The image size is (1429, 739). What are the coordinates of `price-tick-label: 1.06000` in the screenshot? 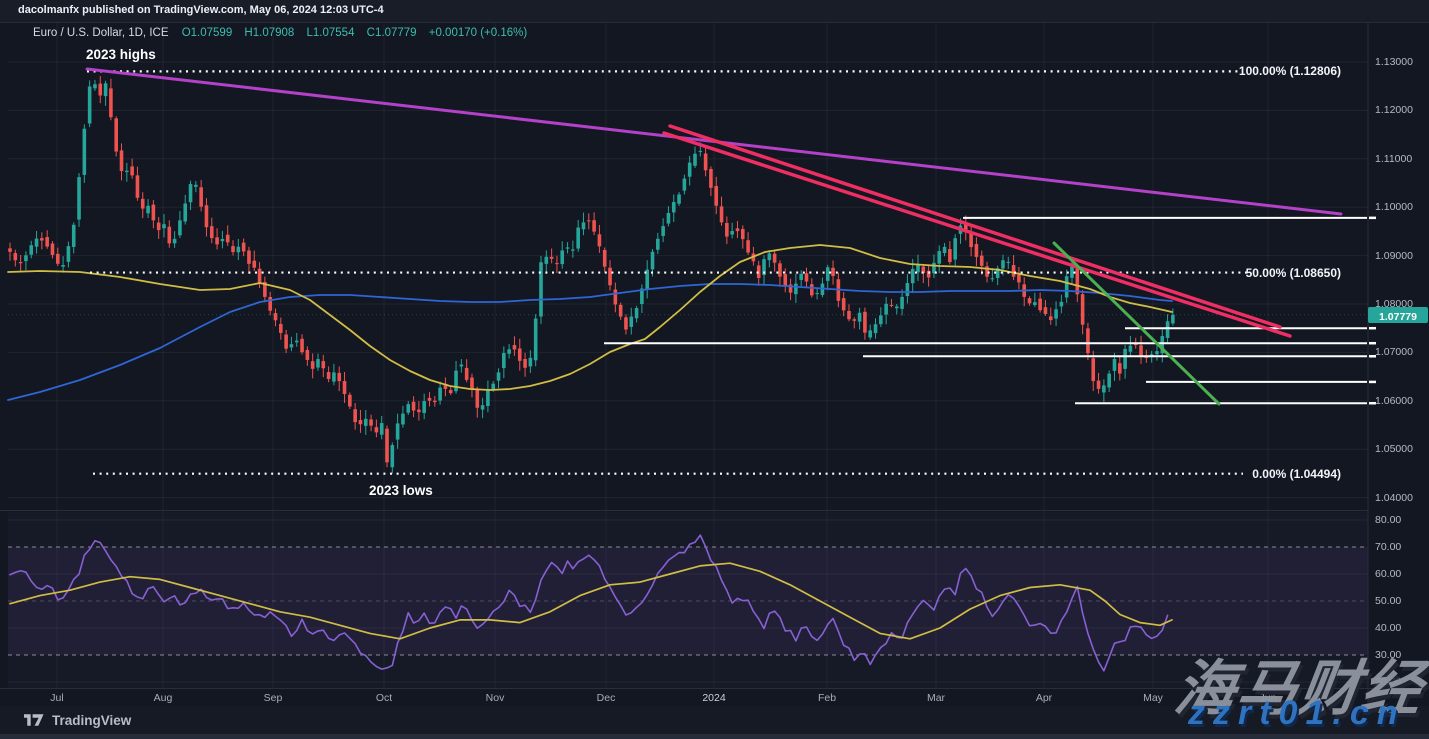 It's located at (1394, 400).